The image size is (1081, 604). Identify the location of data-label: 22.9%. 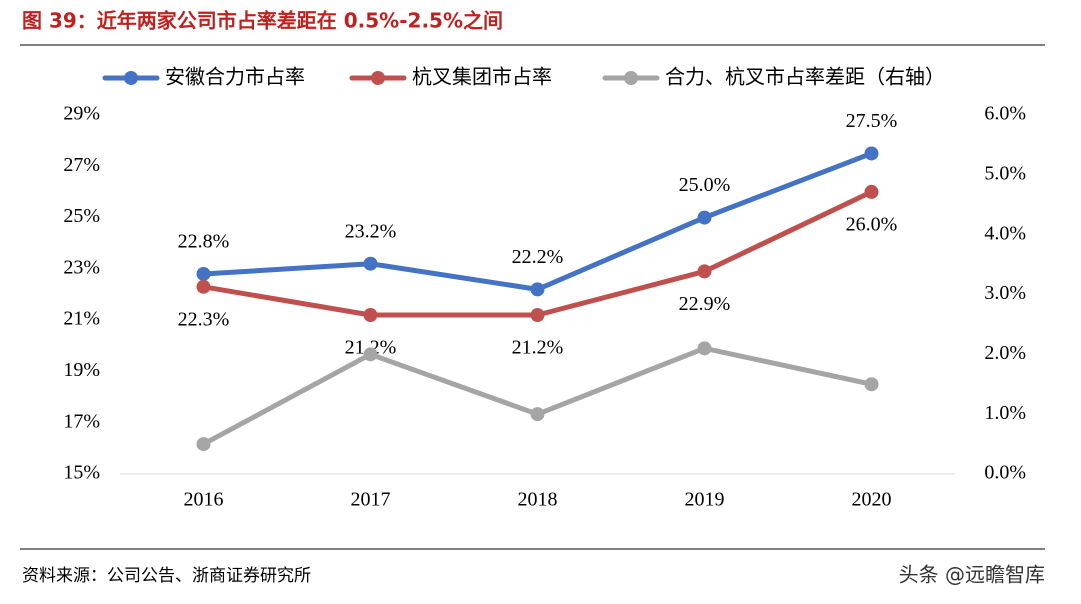
(705, 304).